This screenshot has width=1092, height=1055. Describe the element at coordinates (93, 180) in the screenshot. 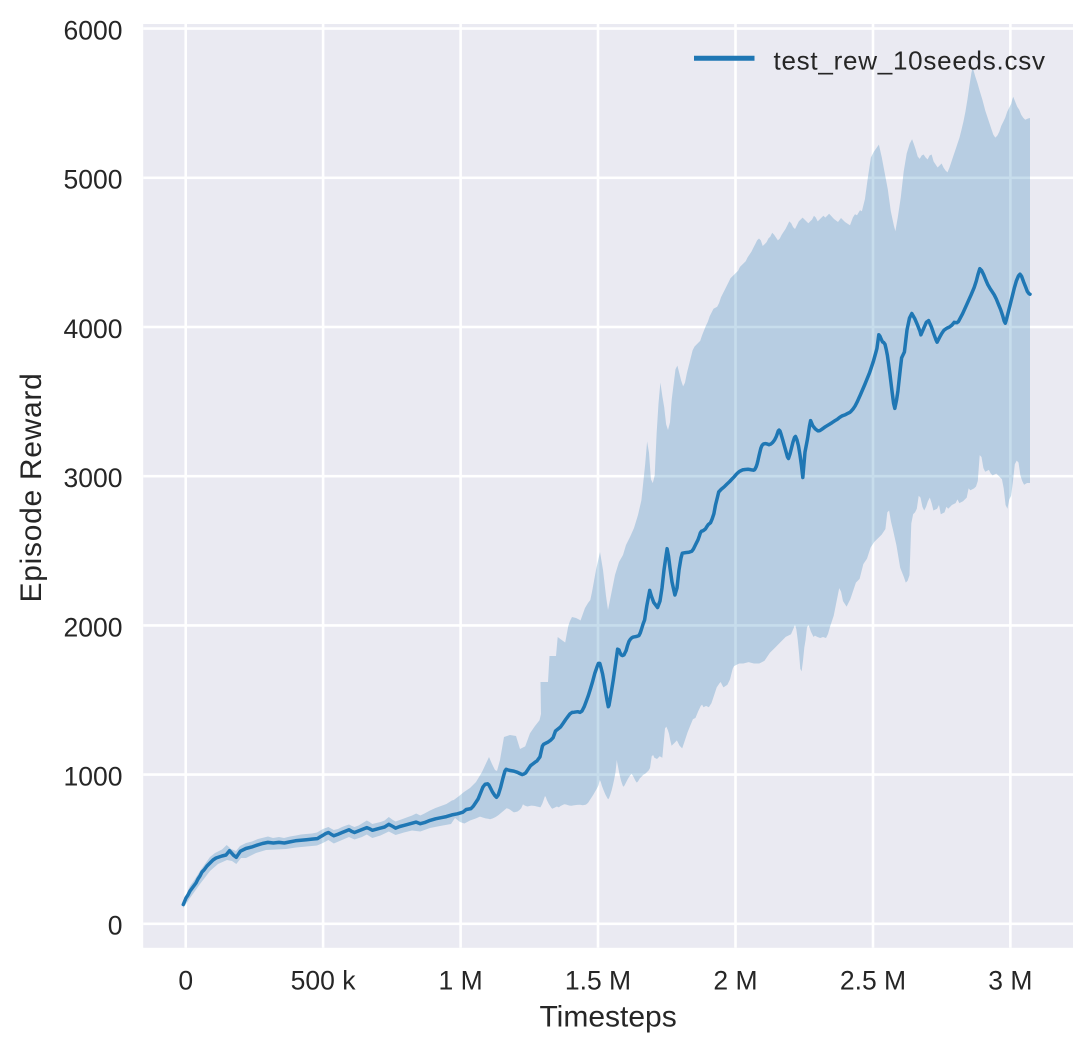

I see `svg-text: 5000` at that location.